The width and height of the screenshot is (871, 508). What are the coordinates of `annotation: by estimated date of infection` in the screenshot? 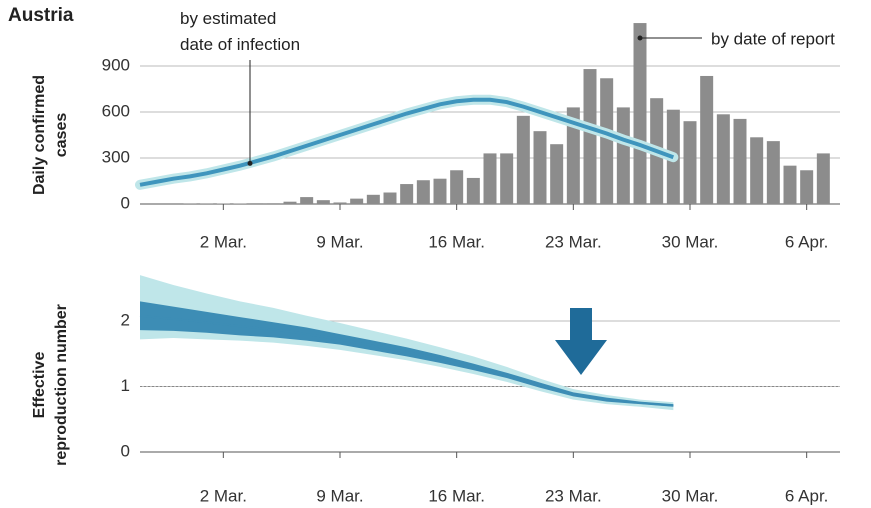 It's located at (240, 31).